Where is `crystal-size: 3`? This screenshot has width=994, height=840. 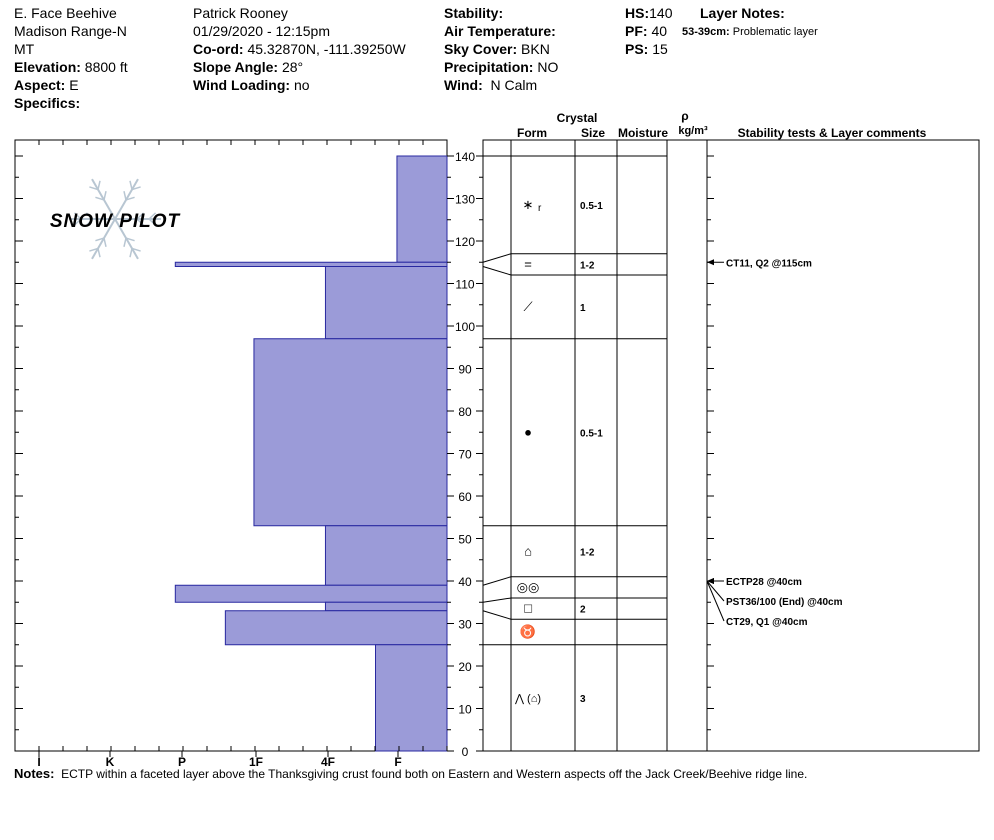 crystal-size: 3 is located at coordinates (583, 699).